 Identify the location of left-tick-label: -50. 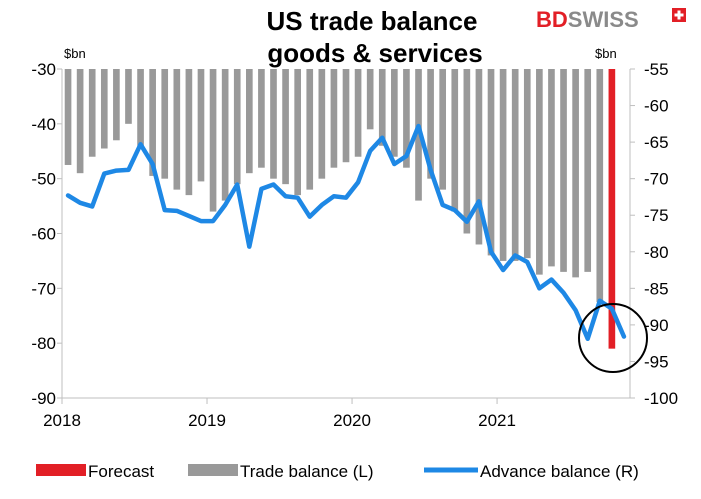
(43, 179).